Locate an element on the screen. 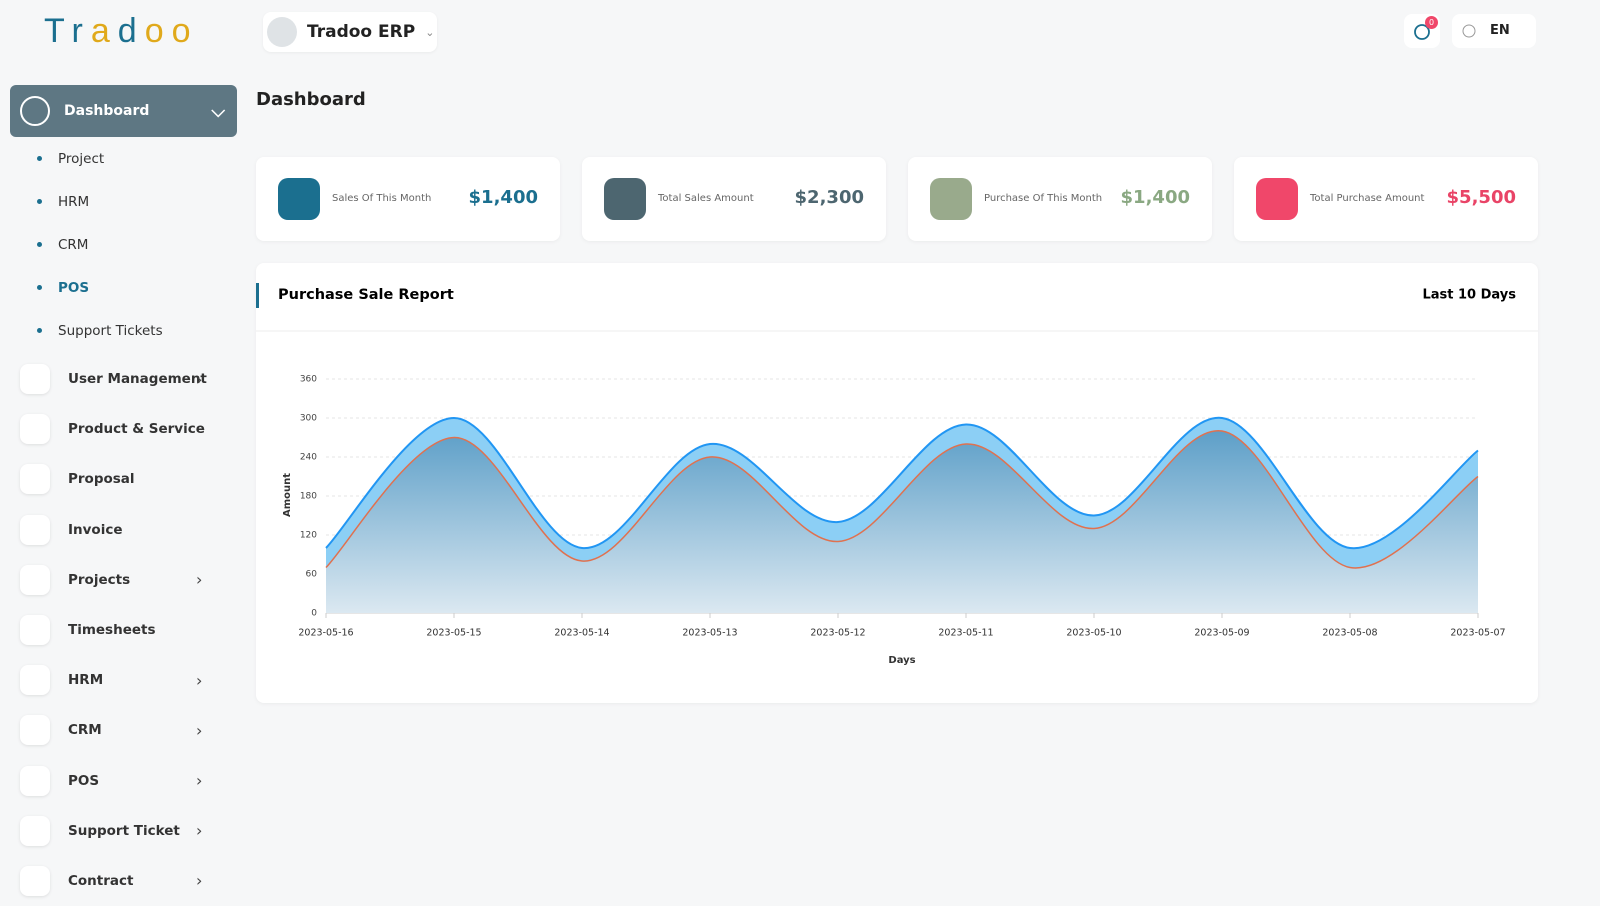 The width and height of the screenshot is (1600, 906). area is located at coordinates (902, 521).